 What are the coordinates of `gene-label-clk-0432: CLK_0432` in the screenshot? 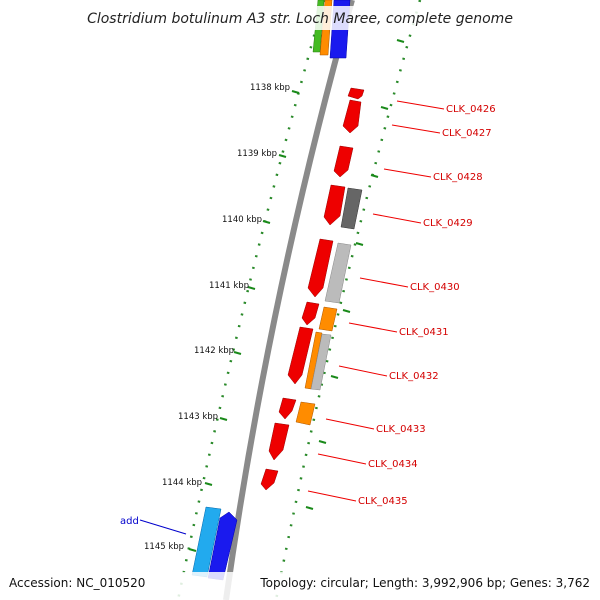 It's located at (414, 376).